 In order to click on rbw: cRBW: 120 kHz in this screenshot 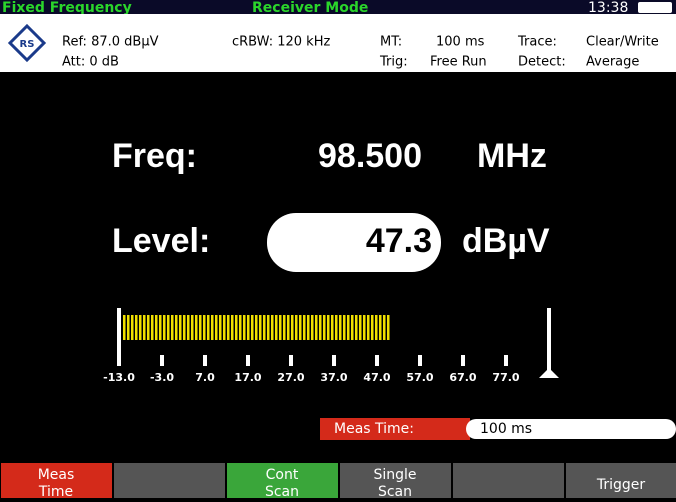, I will do `click(281, 42)`.